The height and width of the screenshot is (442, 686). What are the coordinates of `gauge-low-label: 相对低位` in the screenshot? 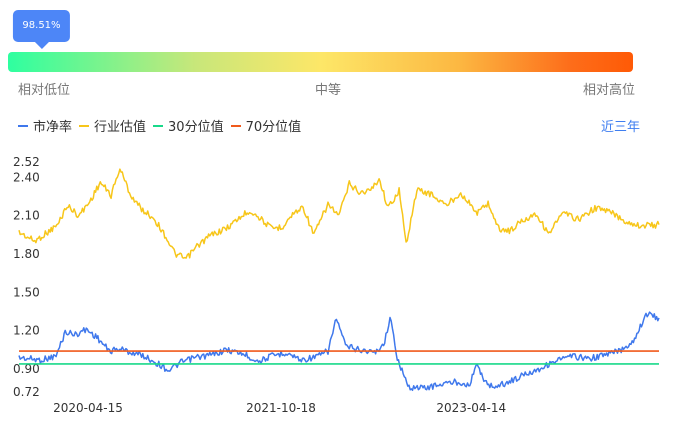 It's located at (44, 90).